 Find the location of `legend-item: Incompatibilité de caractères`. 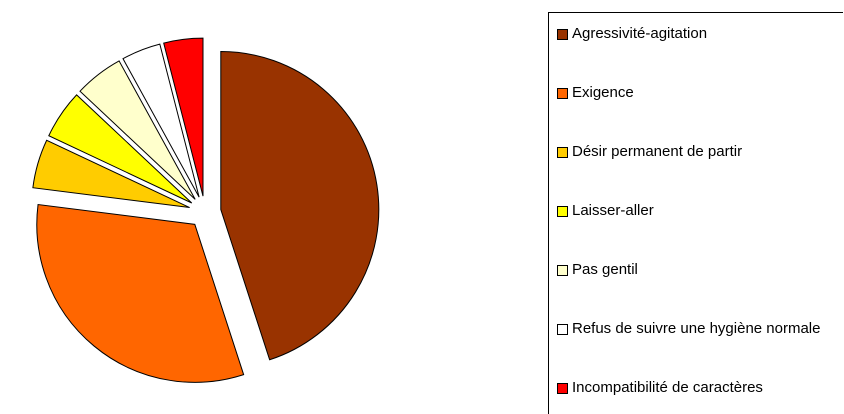

legend-item: Incompatibilité de caractères is located at coordinates (700, 388).